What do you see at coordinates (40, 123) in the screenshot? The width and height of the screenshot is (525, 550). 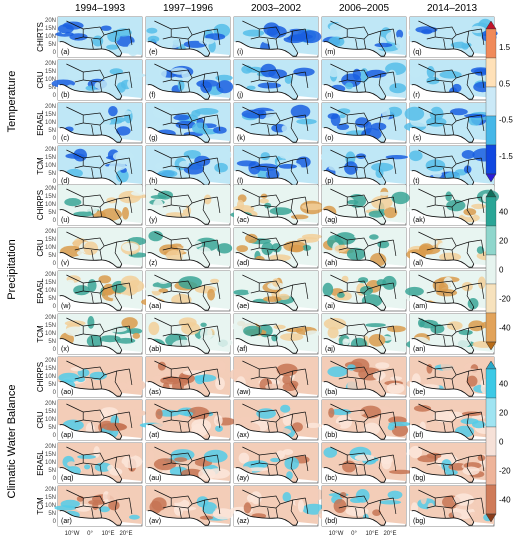 I see `row-label: ERA5L` at bounding box center [40, 123].